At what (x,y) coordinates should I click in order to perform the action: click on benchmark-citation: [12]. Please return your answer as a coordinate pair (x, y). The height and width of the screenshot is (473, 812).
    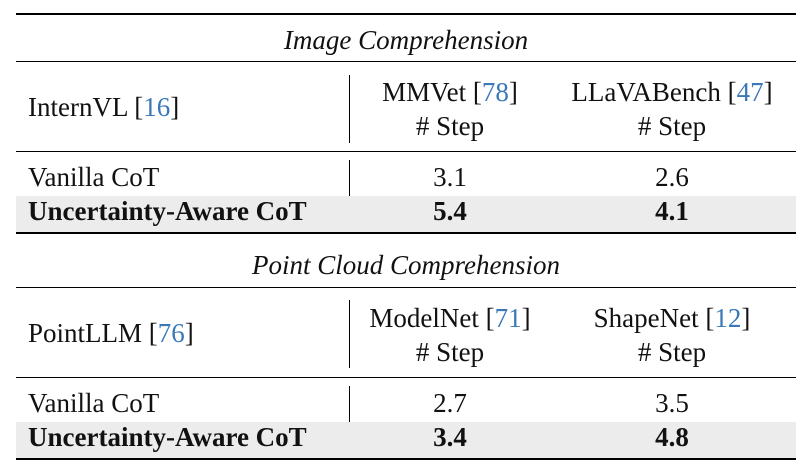
    Looking at the image, I should click on (728, 318).